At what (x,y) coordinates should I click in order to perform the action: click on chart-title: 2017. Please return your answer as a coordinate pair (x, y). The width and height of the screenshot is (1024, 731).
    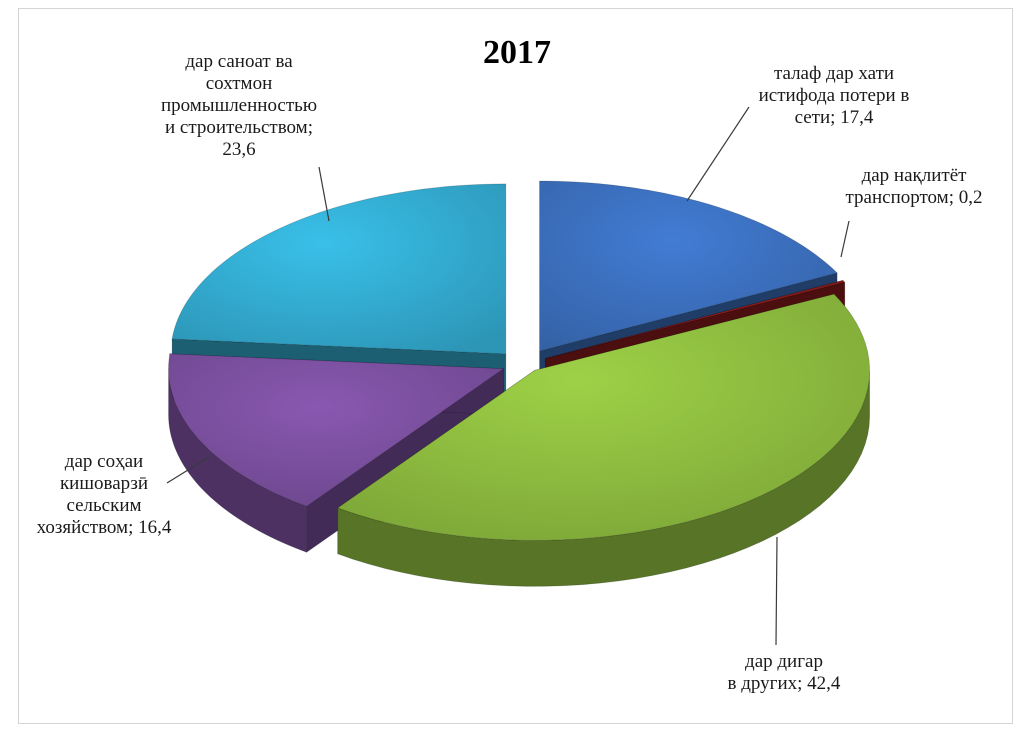
    Looking at the image, I should click on (517, 52).